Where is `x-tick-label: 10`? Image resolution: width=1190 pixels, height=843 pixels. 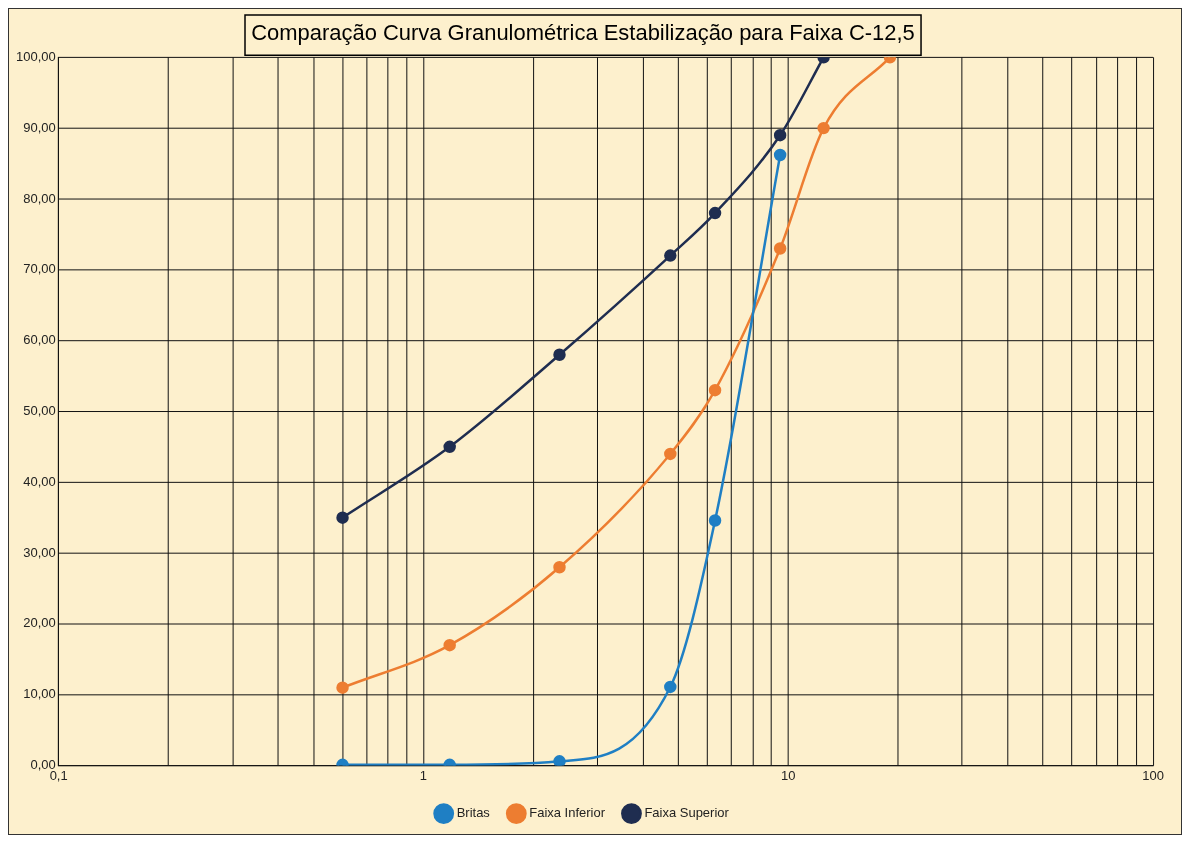 x-tick-label: 10 is located at coordinates (788, 775).